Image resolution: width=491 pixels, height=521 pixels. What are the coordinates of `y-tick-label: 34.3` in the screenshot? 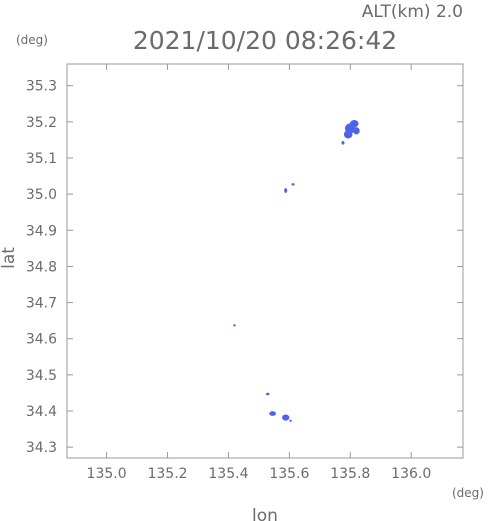 It's located at (41, 448).